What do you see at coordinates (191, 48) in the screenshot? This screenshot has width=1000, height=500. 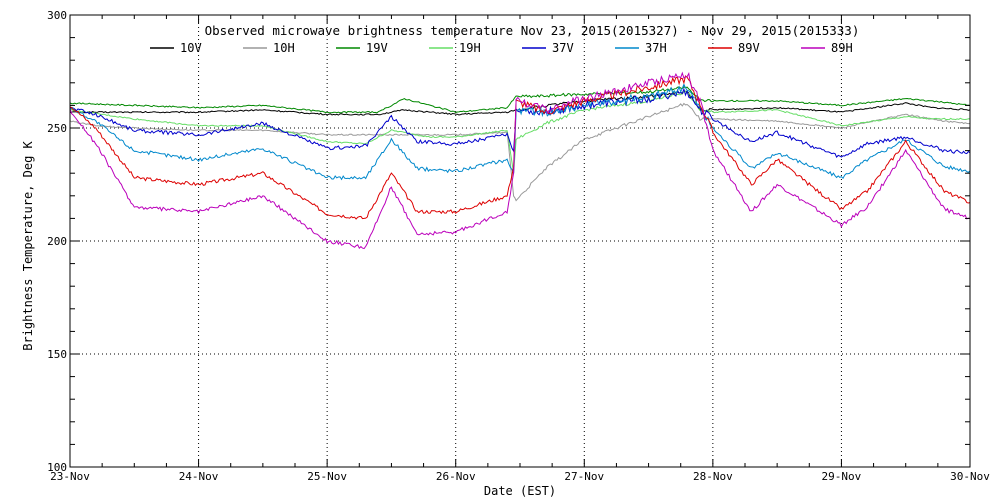 I see `legend-label-10v: 10V` at bounding box center [191, 48].